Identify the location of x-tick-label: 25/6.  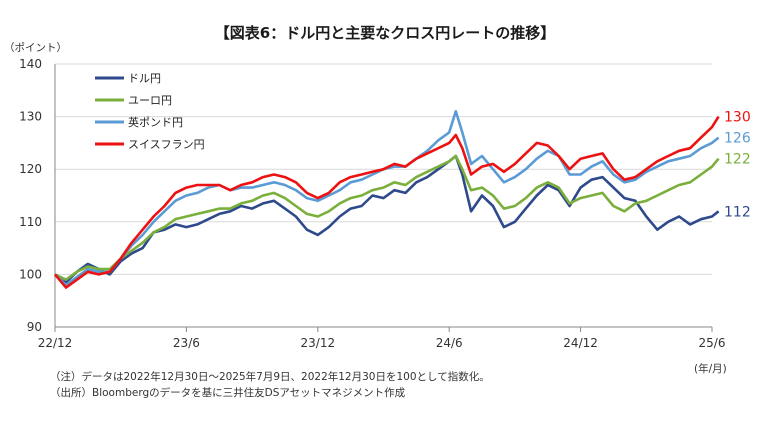
(712, 343).